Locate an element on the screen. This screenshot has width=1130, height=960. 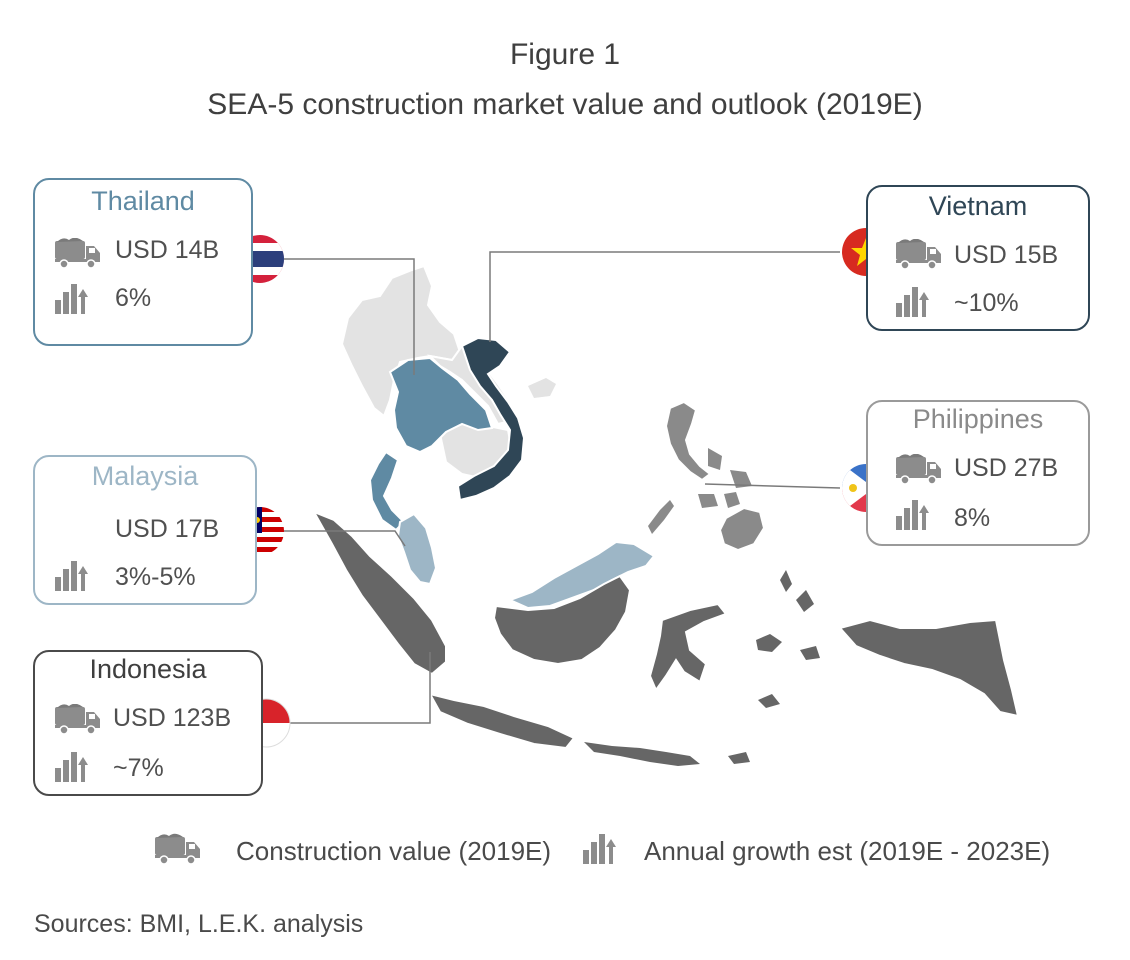
thailand-connector is located at coordinates (349, 316).